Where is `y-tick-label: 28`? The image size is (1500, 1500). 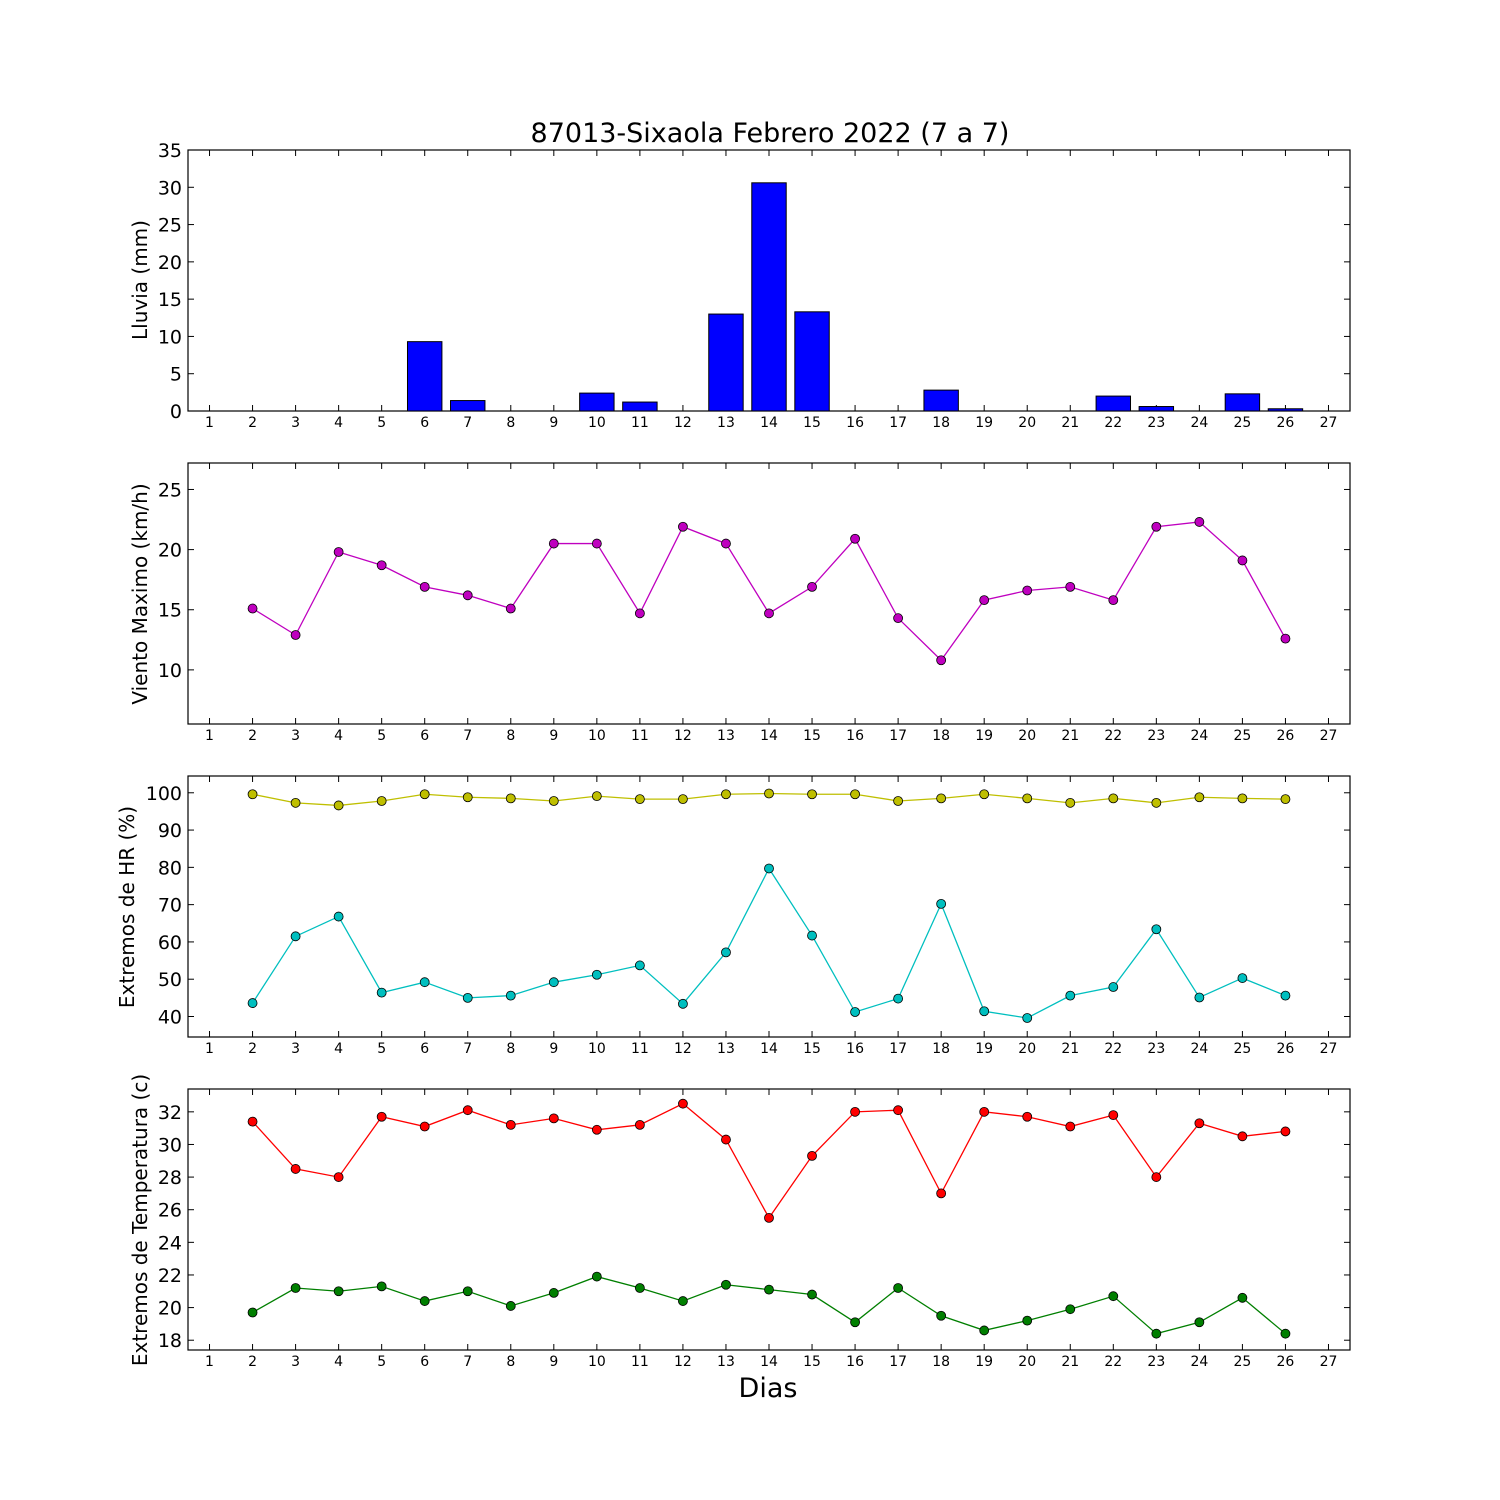 y-tick-label: 28 is located at coordinates (170, 1178).